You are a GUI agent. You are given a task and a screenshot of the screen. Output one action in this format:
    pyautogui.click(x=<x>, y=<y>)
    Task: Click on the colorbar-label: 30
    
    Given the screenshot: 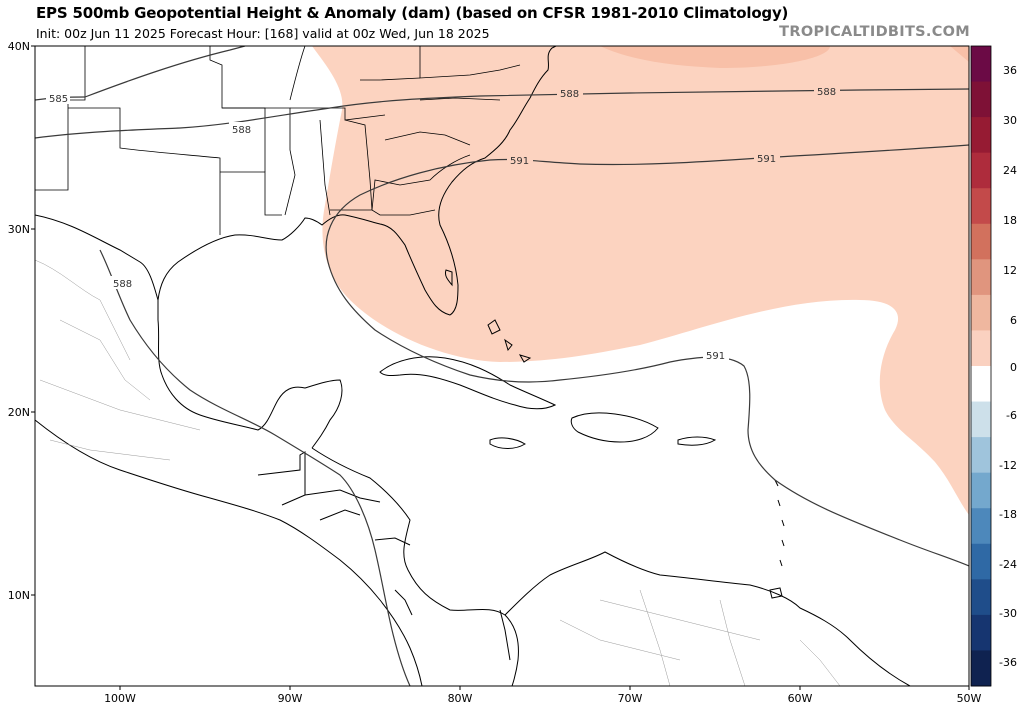 What is the action you would take?
    pyautogui.click(x=1010, y=120)
    